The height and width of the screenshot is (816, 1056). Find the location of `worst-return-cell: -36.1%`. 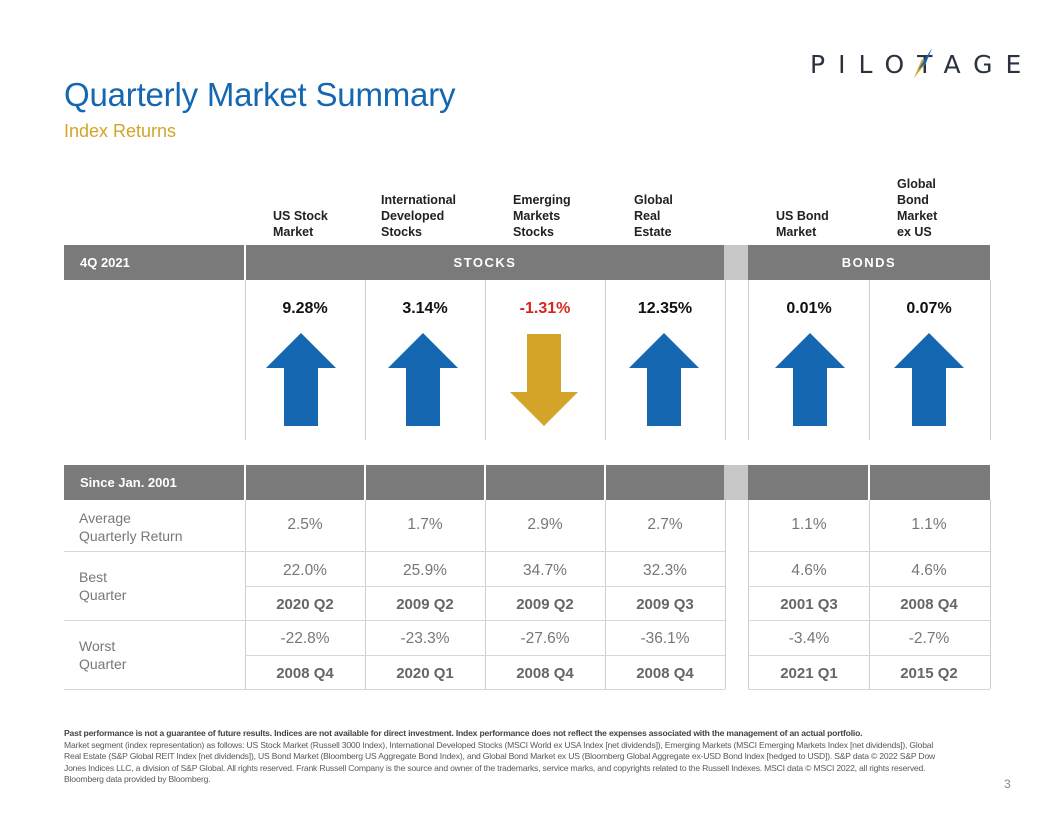

worst-return-cell: -36.1% is located at coordinates (665, 638).